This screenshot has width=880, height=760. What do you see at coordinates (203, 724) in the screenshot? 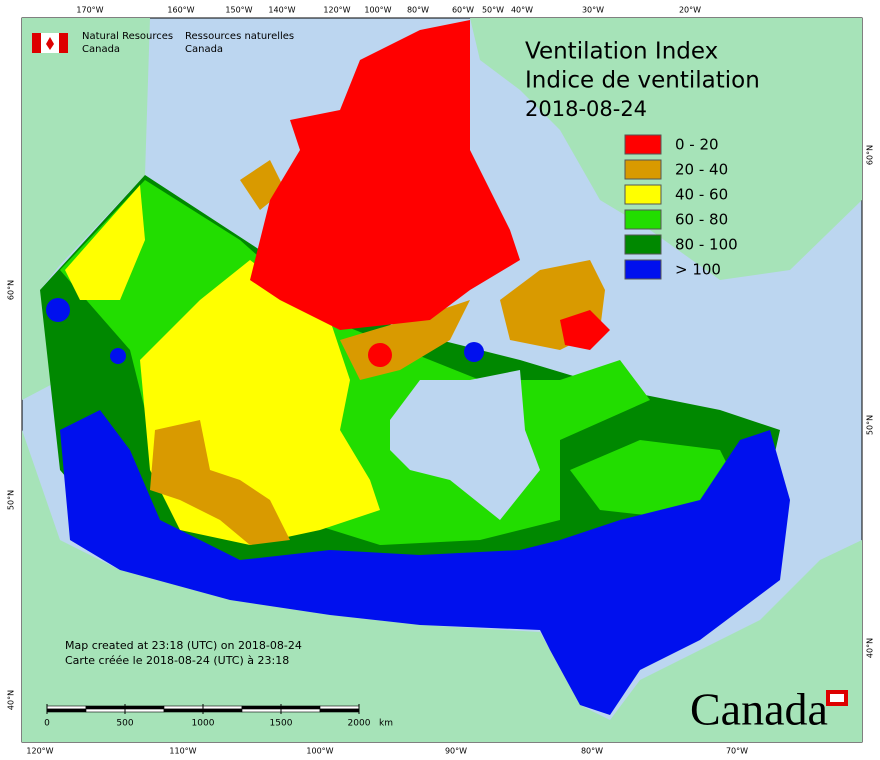
I see `scale-label: 1000` at bounding box center [203, 724].